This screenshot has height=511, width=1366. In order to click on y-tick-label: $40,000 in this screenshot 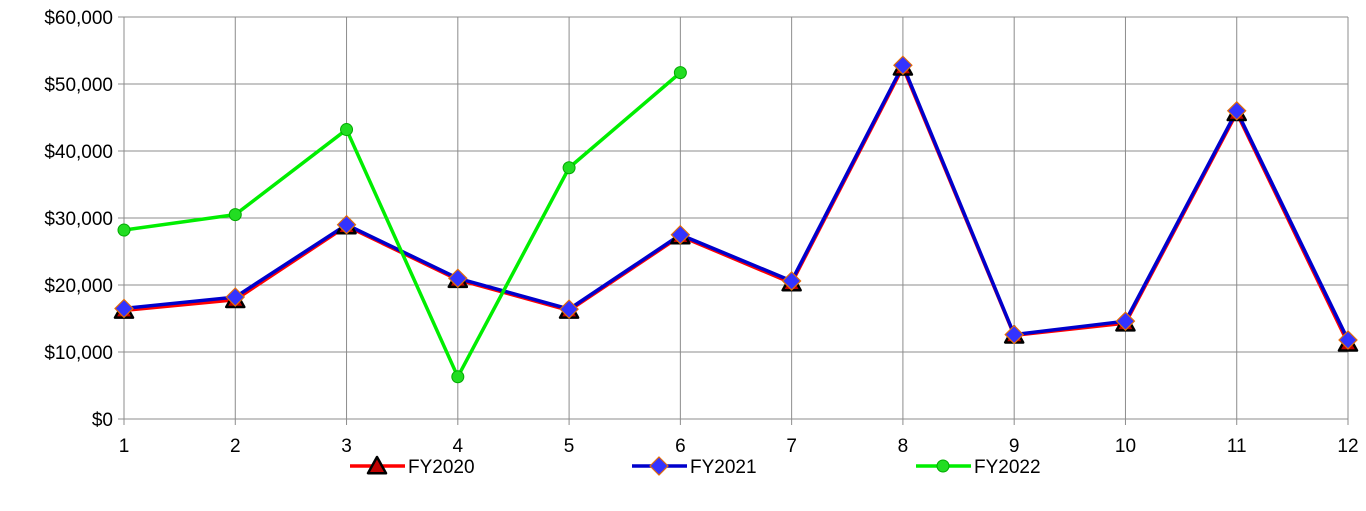, I will do `click(78, 152)`.